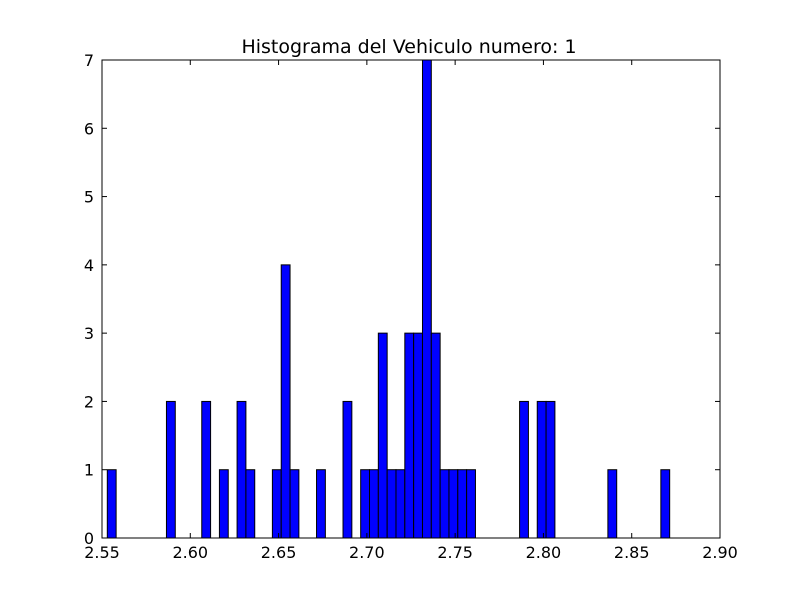  What do you see at coordinates (89, 401) in the screenshot?
I see `y-tick-label: 2` at bounding box center [89, 401].